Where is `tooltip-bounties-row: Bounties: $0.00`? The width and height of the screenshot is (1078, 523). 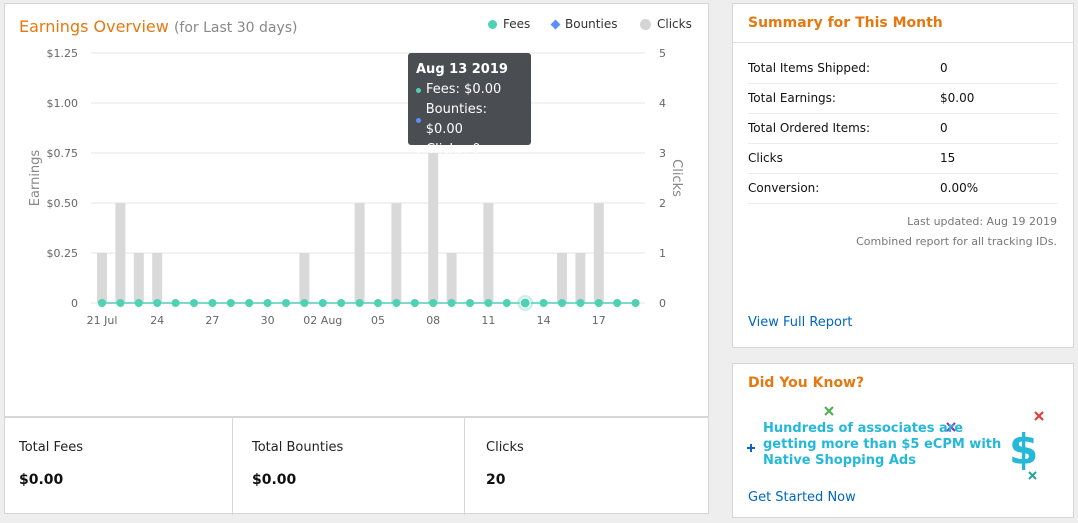
tooltip-bounties-row: Bounties: $0.00 is located at coordinates (469, 120).